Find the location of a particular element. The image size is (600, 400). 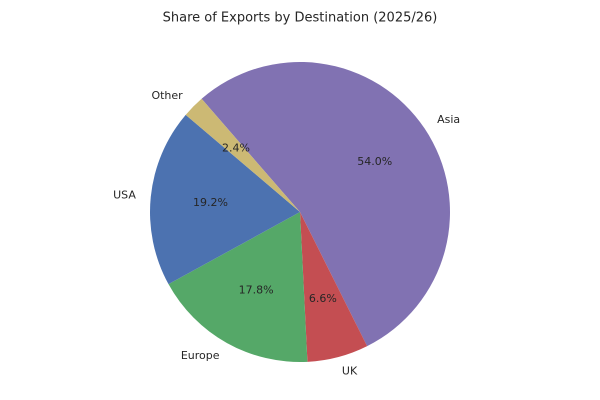

value-label: 2.4% is located at coordinates (236, 148).